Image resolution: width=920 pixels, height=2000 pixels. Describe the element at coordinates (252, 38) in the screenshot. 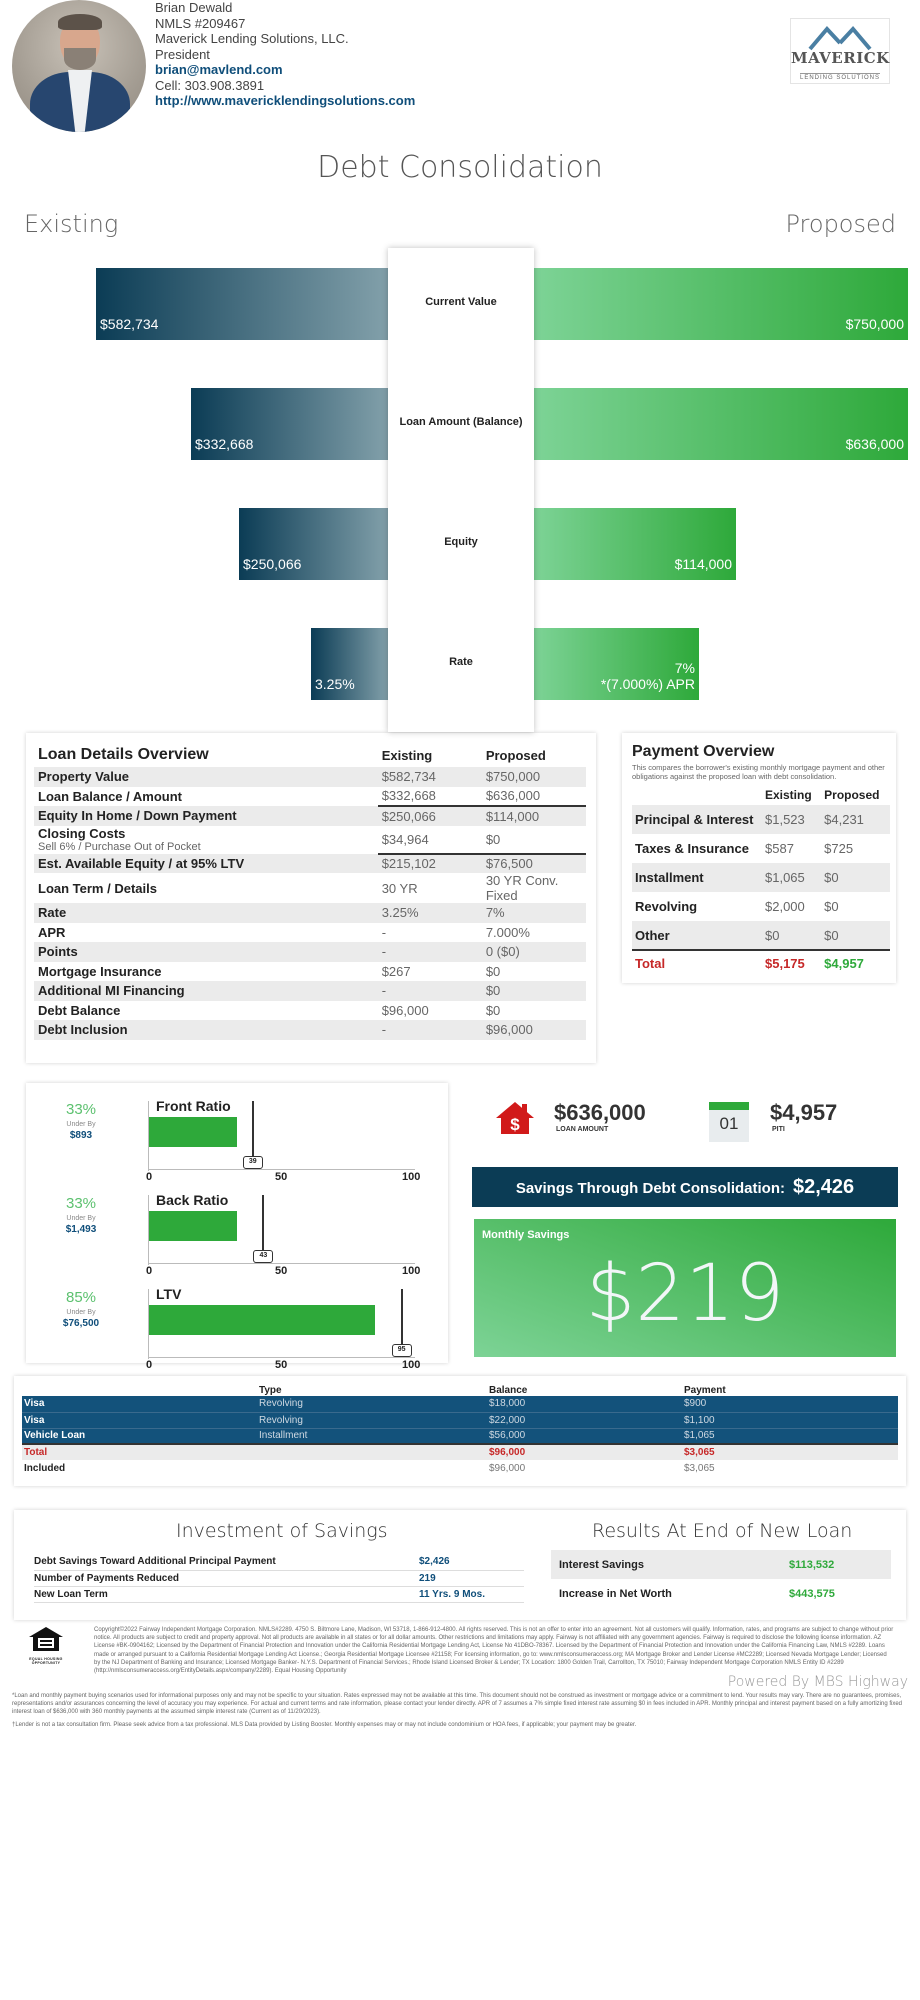

I see `agent-company: Maverick Lending Solutions, LLC.` at that location.